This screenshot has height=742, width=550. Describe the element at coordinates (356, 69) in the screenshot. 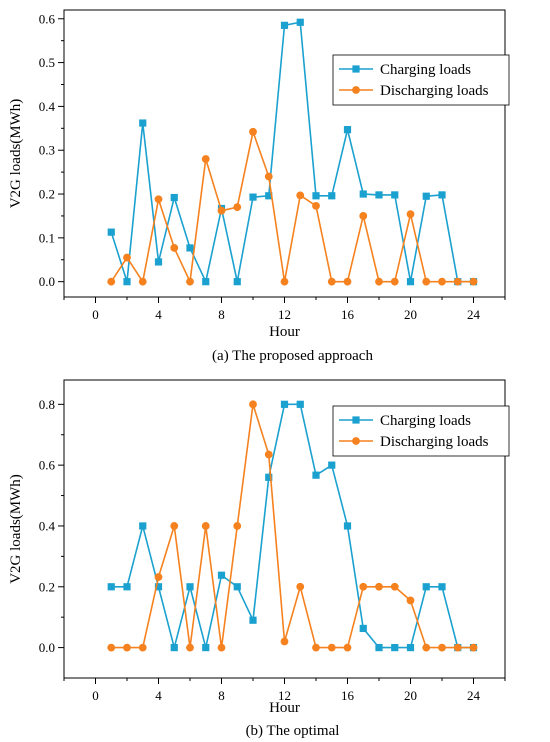

I see `legend-charging-marker` at that location.